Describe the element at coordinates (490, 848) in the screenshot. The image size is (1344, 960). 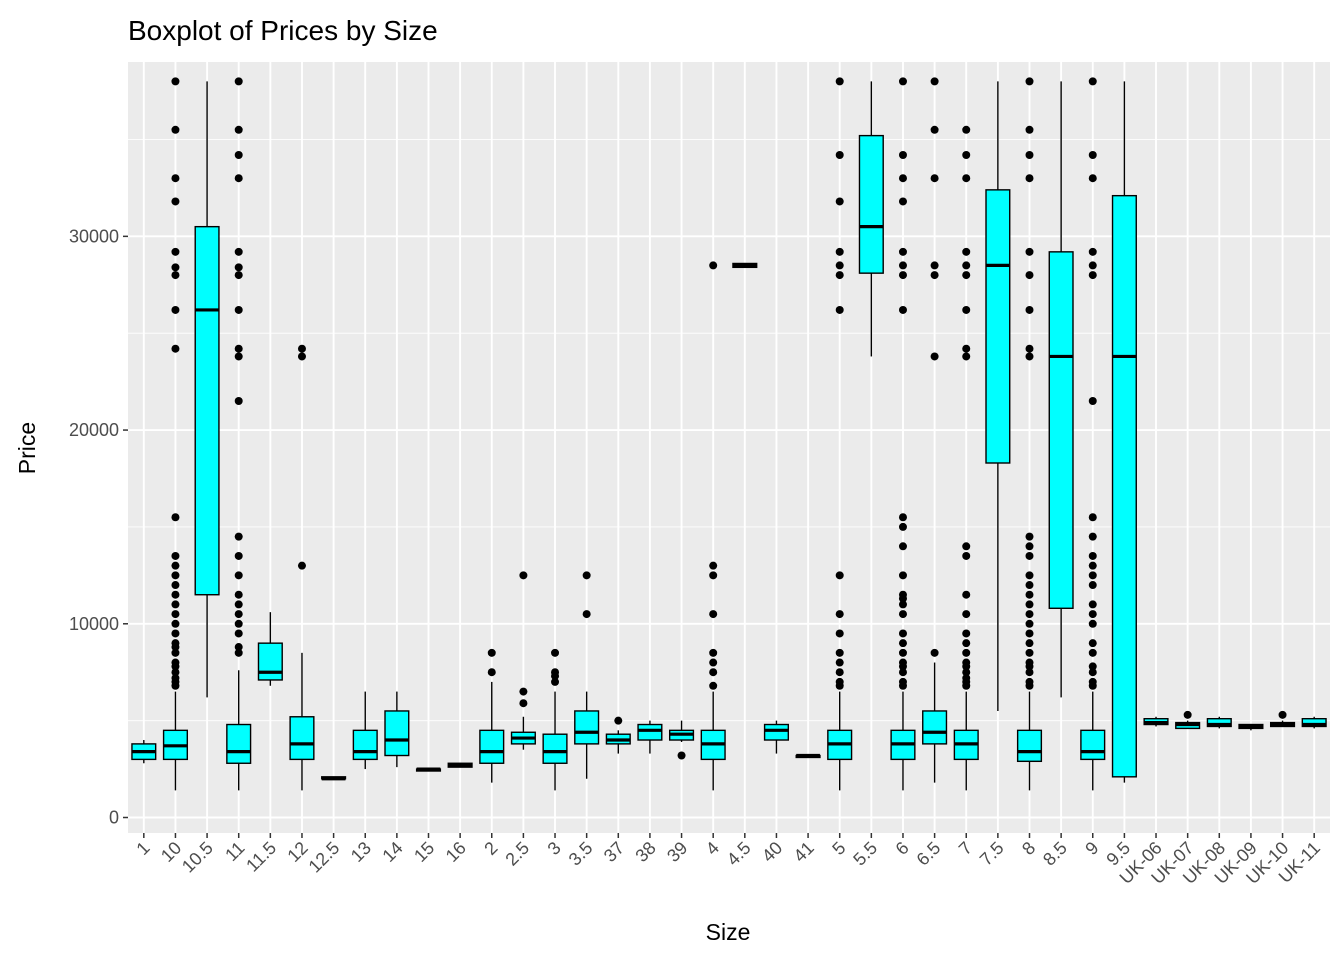
I see `x-tick-label: 2` at that location.